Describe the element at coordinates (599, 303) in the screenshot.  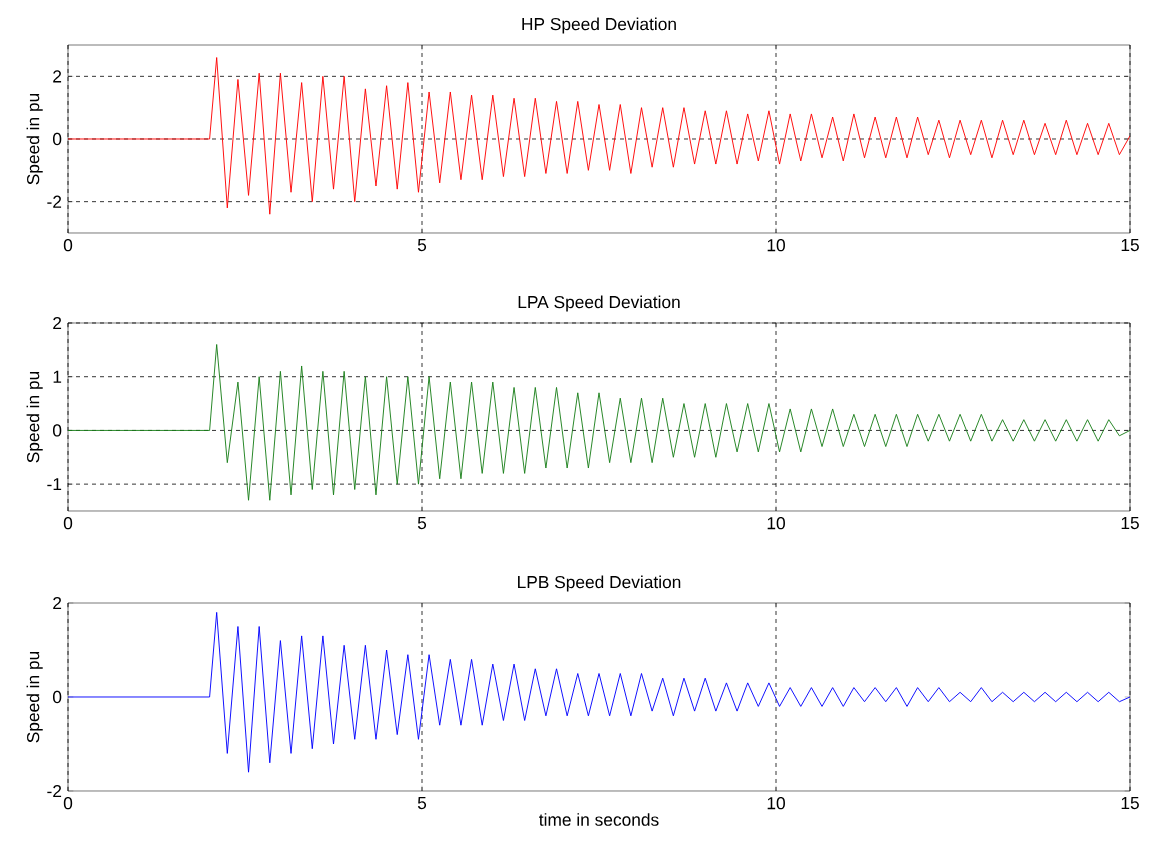
I see `chart-title: LPA Speed Deviation` at that location.